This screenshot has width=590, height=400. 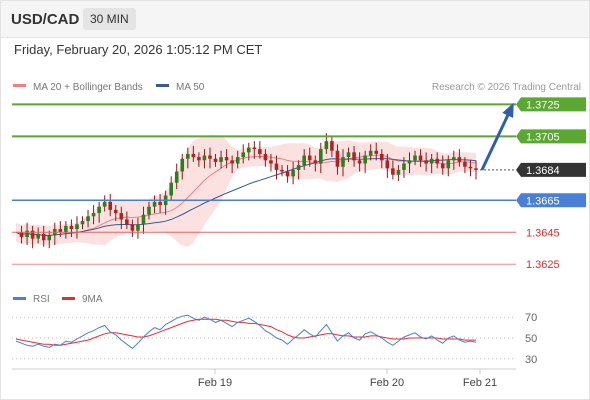 I want to click on last-price-label: 1.3684, so click(x=543, y=171).